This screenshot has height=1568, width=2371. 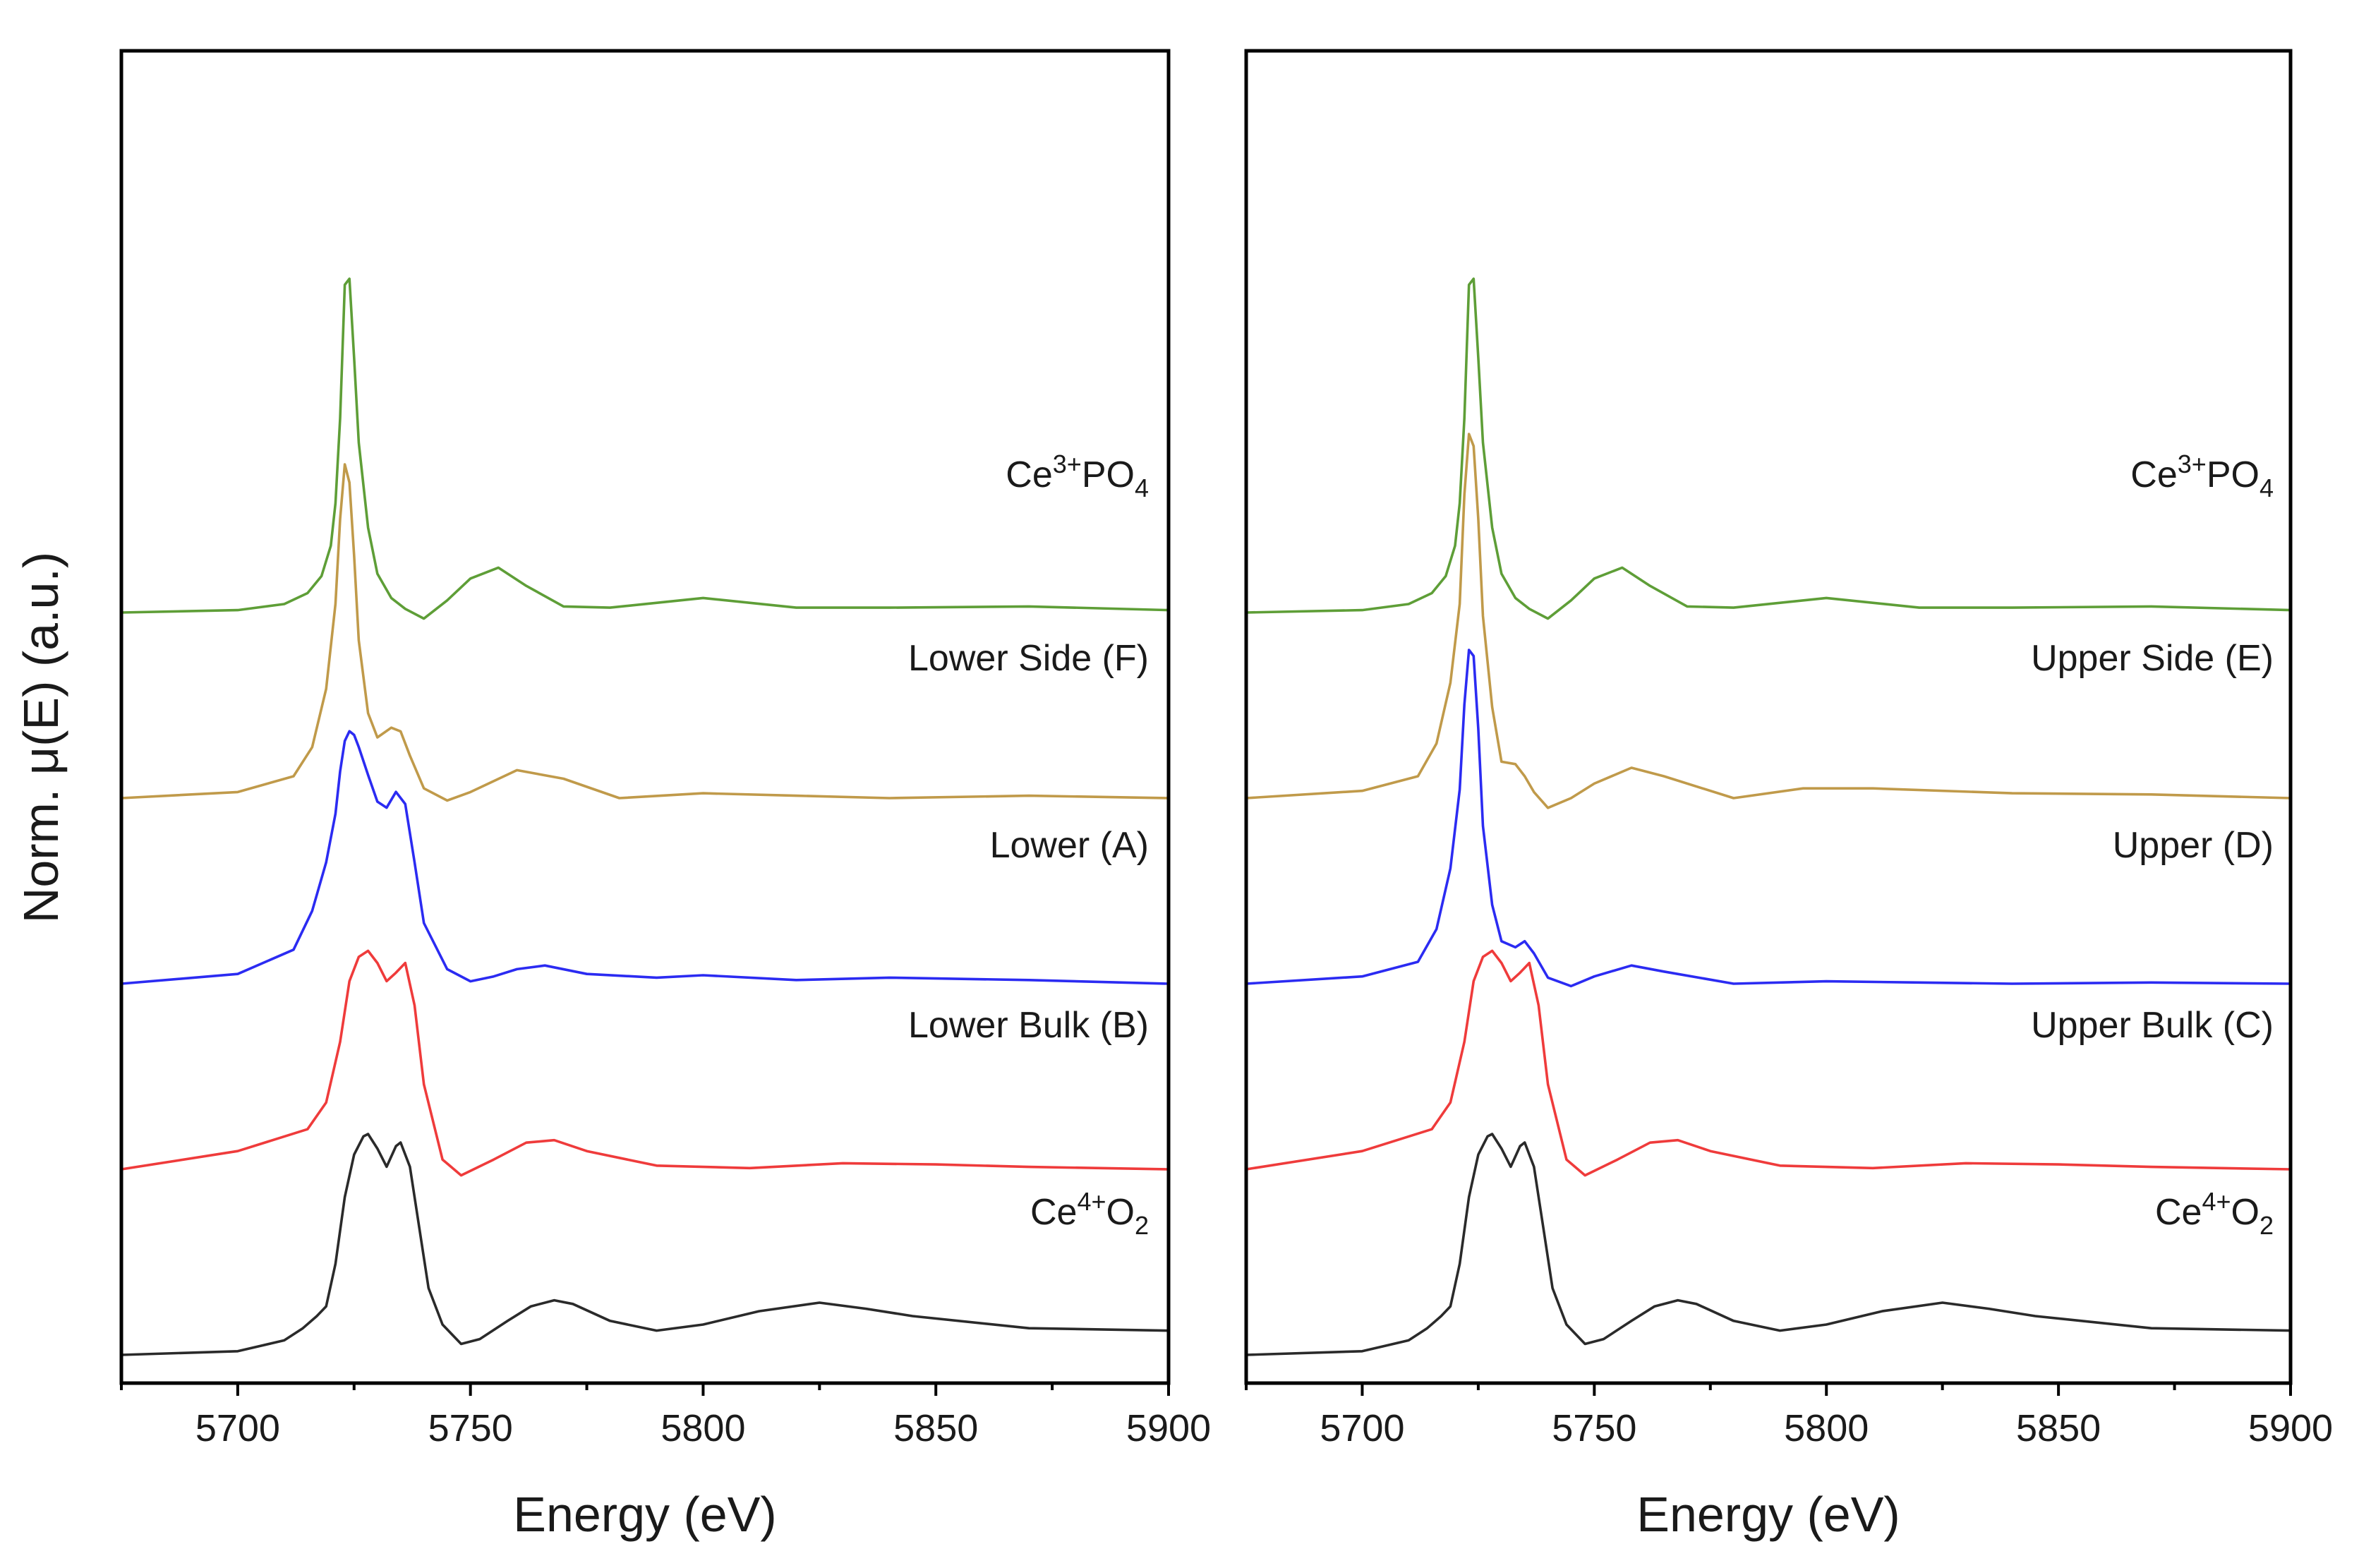 What do you see at coordinates (1070, 845) in the screenshot?
I see `series-label: Lower (A)` at bounding box center [1070, 845].